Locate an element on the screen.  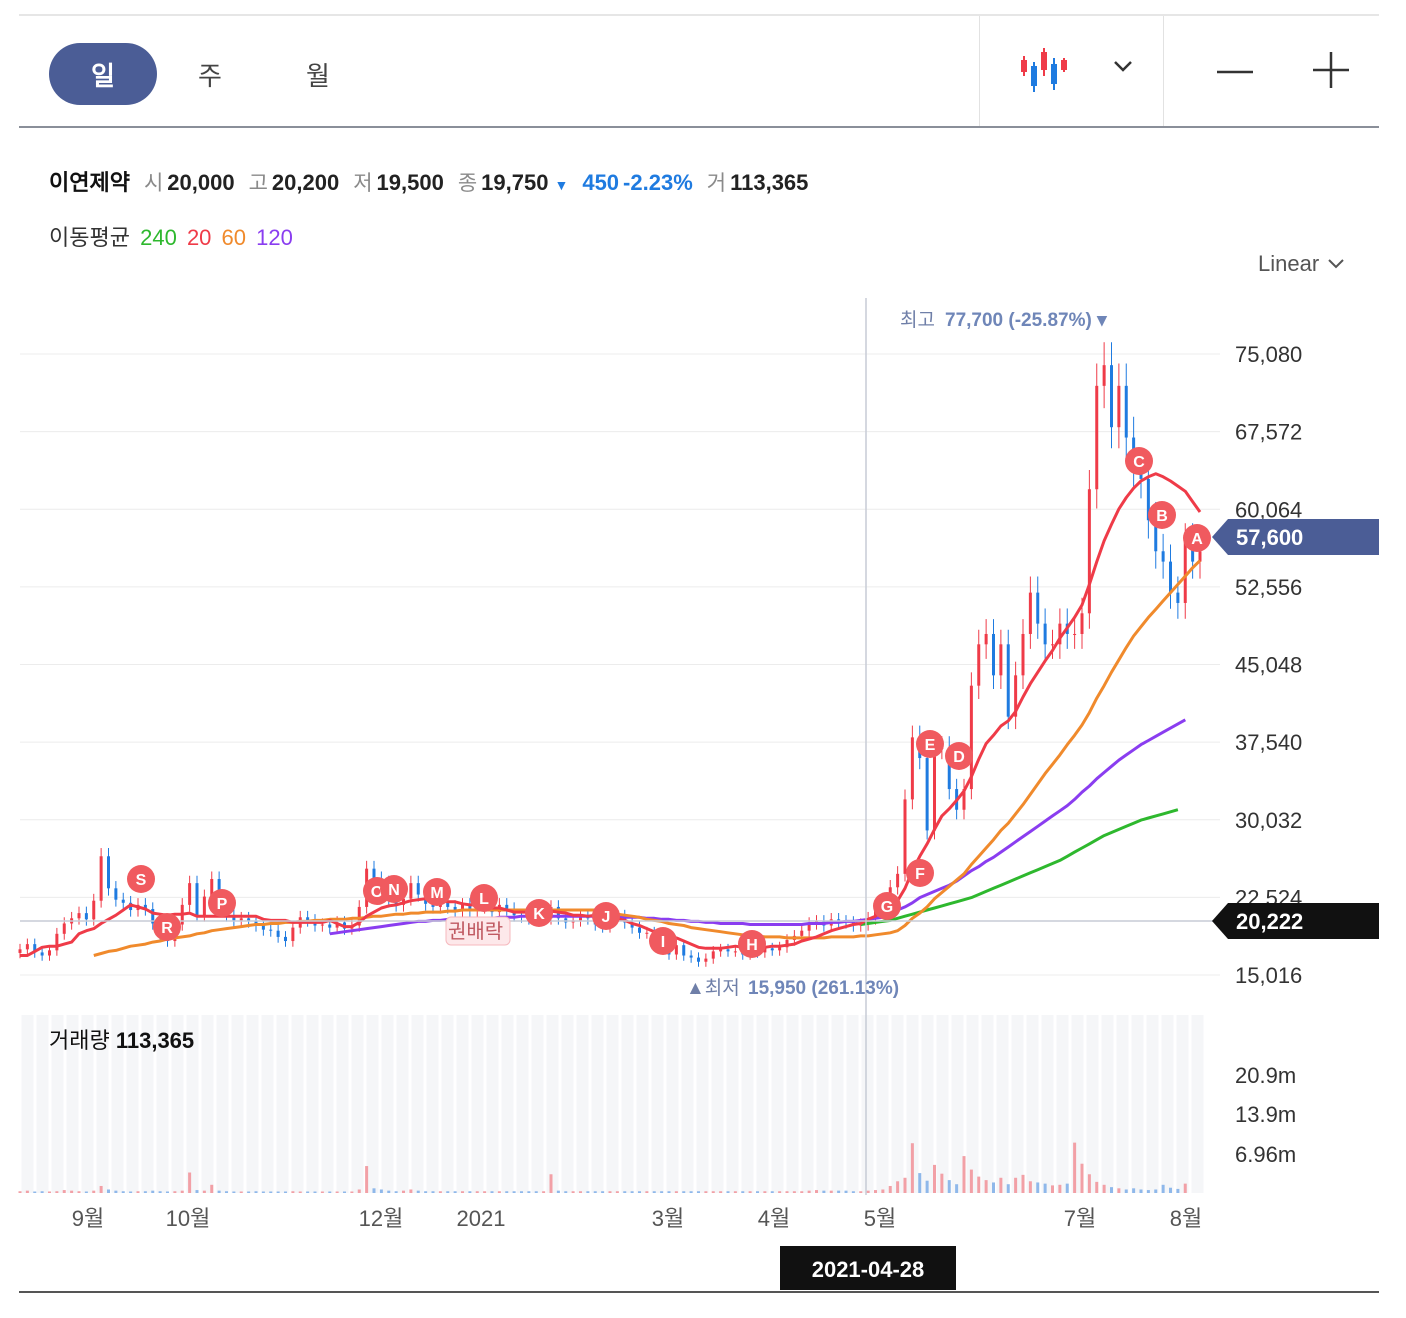
volume-value: 113,365 is located at coordinates (769, 182).